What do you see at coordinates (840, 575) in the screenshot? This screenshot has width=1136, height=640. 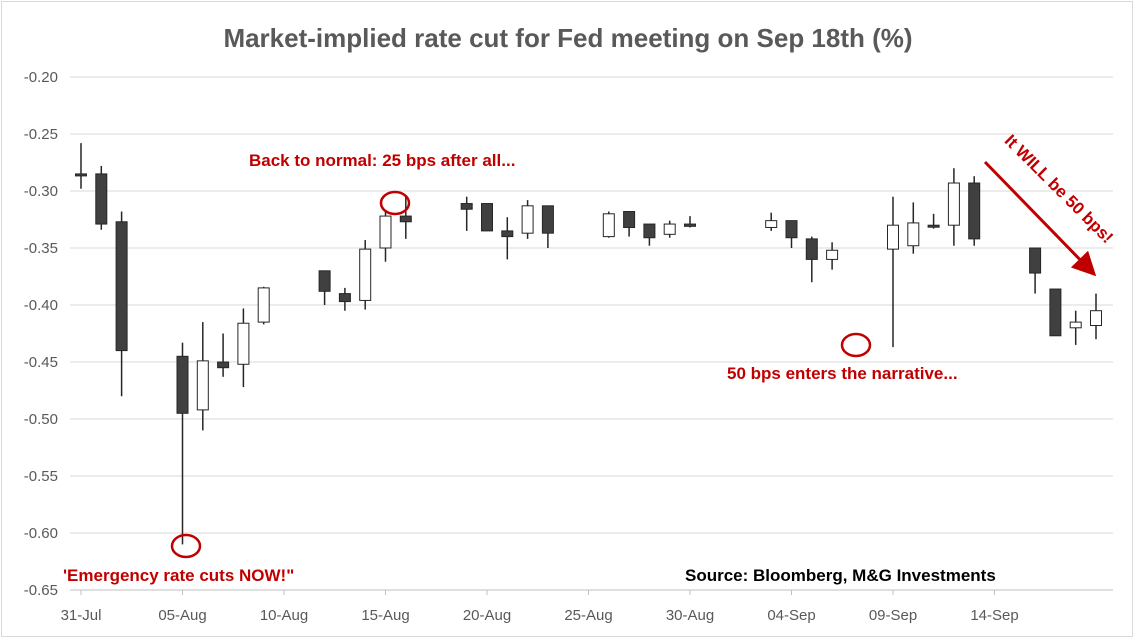 I see `source-note: Source: Bloomberg, M&G Investments` at bounding box center [840, 575].